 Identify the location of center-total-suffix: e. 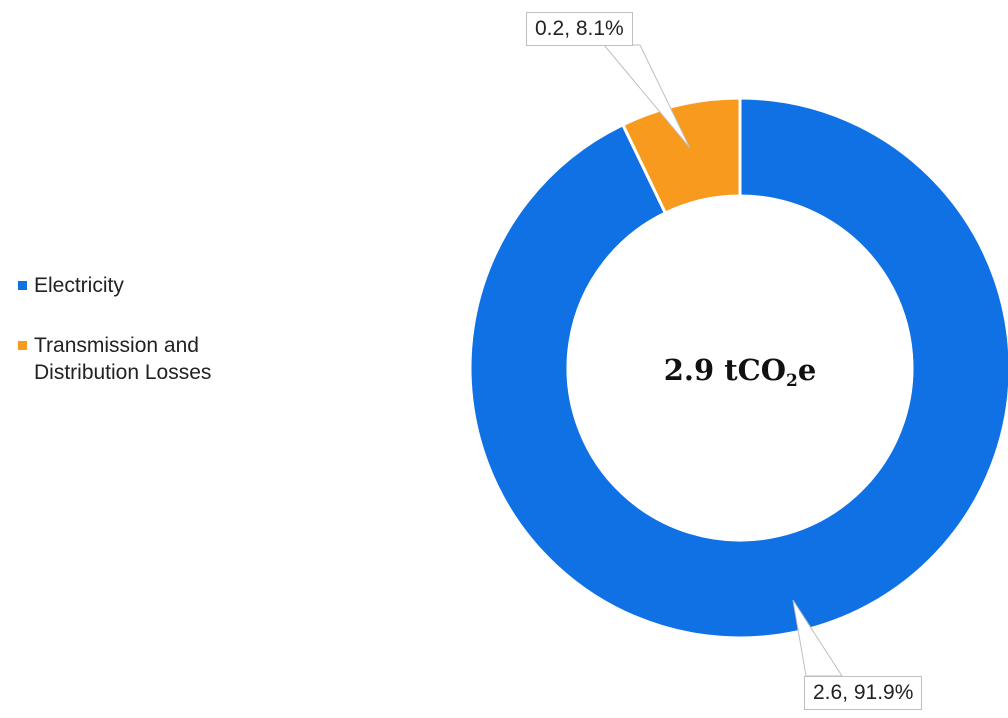
(807, 370).